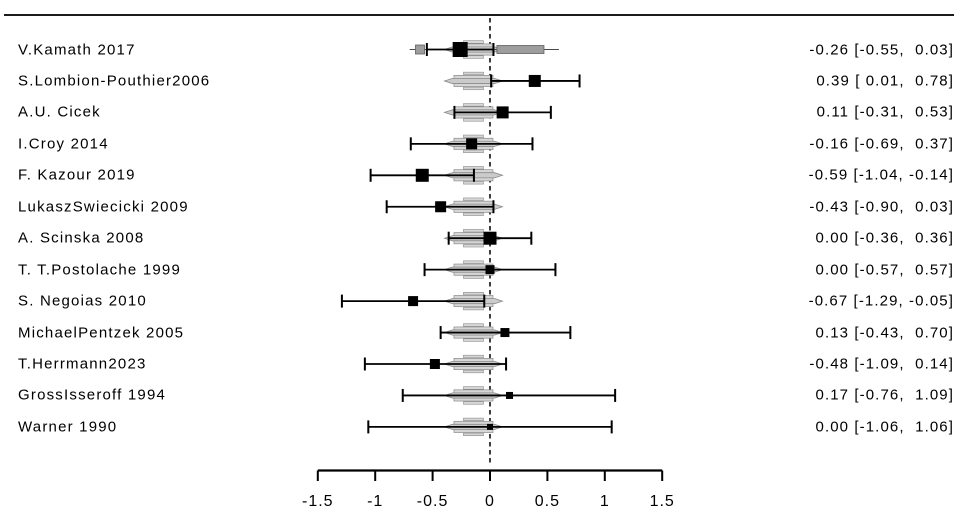  What do you see at coordinates (479, 15) in the screenshot?
I see `top-rule` at bounding box center [479, 15].